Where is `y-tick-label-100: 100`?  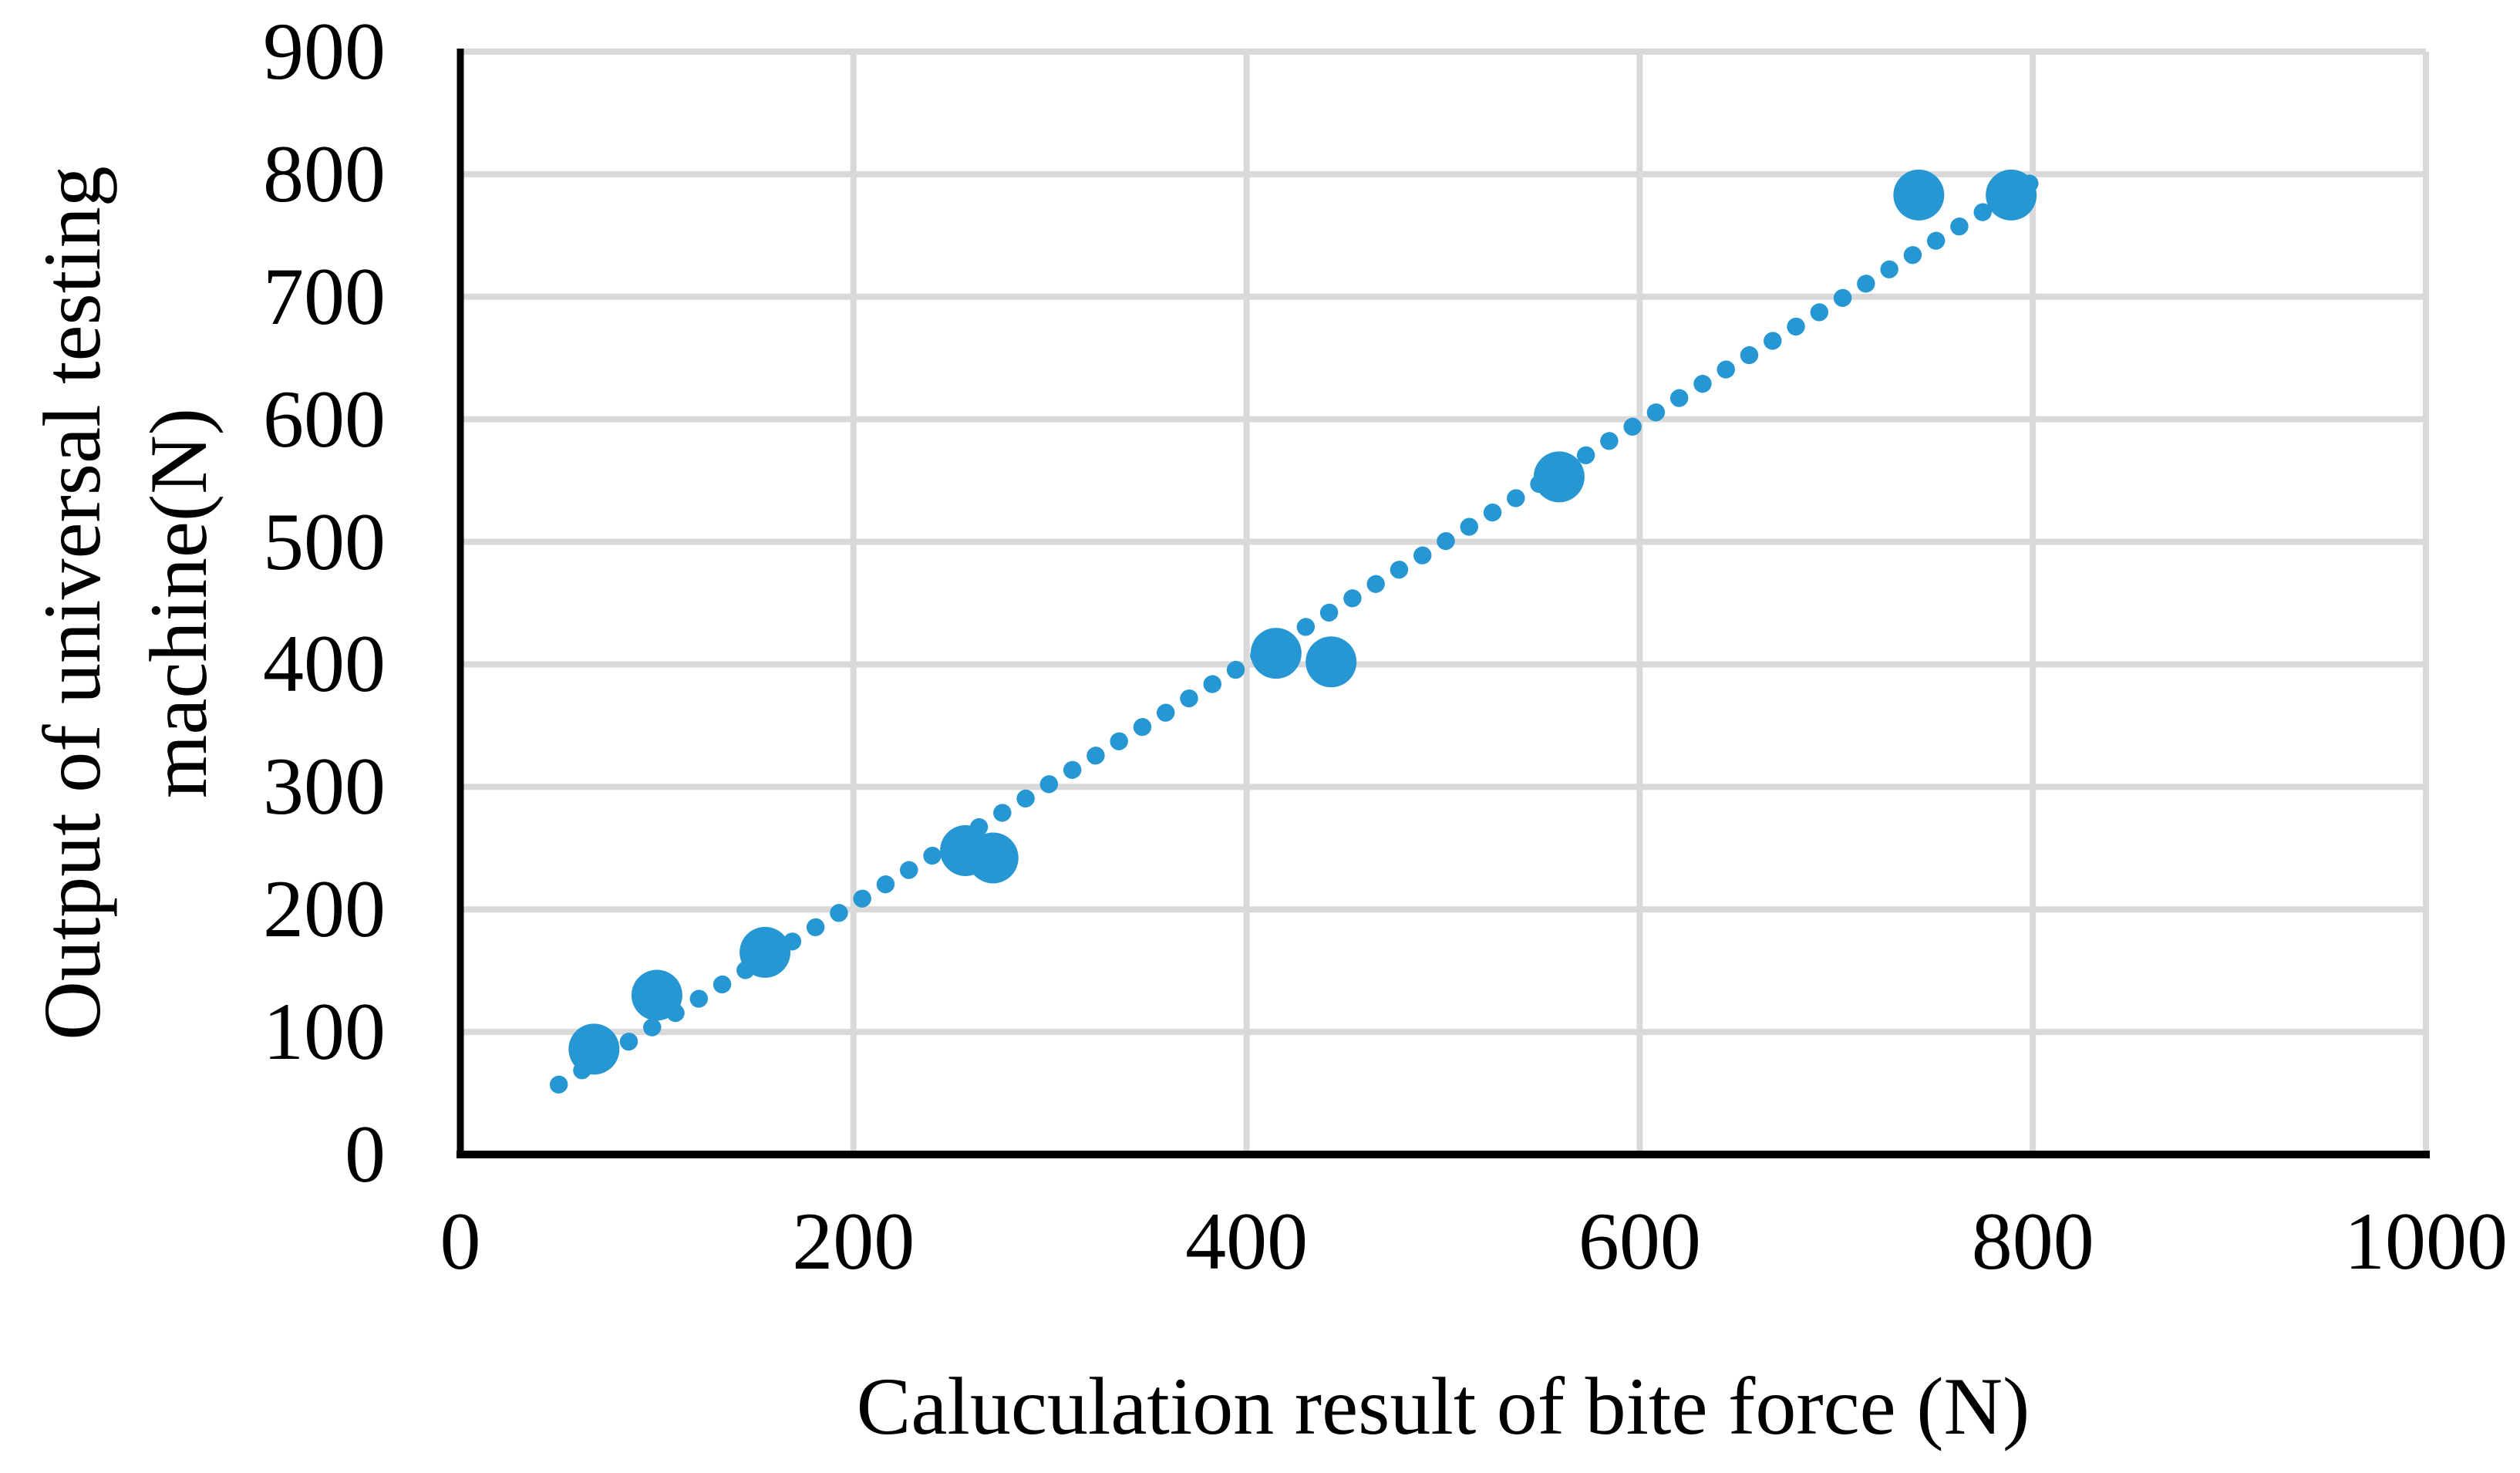
y-tick-label-100: 100 is located at coordinates (324, 1031).